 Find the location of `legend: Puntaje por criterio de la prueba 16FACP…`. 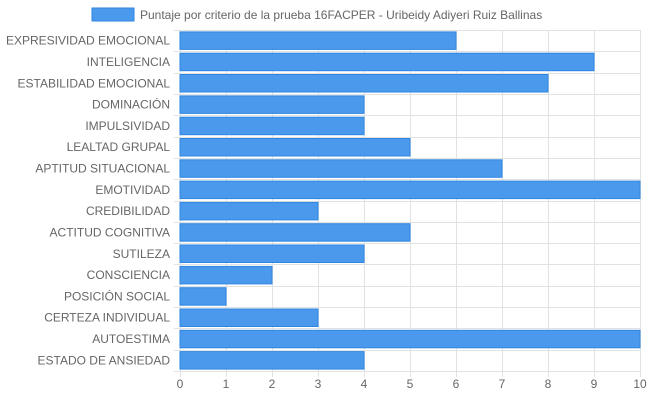

legend: Puntaje por criterio de la prueba 16FACP… is located at coordinates (316, 14).